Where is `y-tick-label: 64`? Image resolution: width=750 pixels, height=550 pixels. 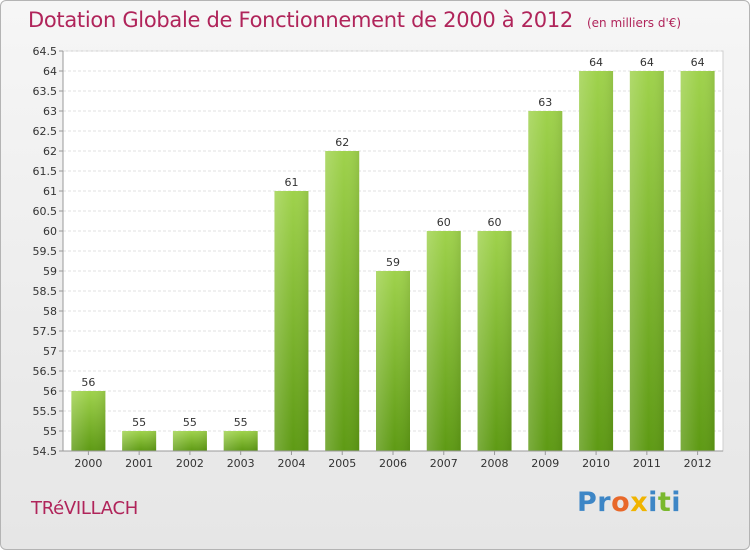
y-tick-label: 64 is located at coordinates (50, 71).